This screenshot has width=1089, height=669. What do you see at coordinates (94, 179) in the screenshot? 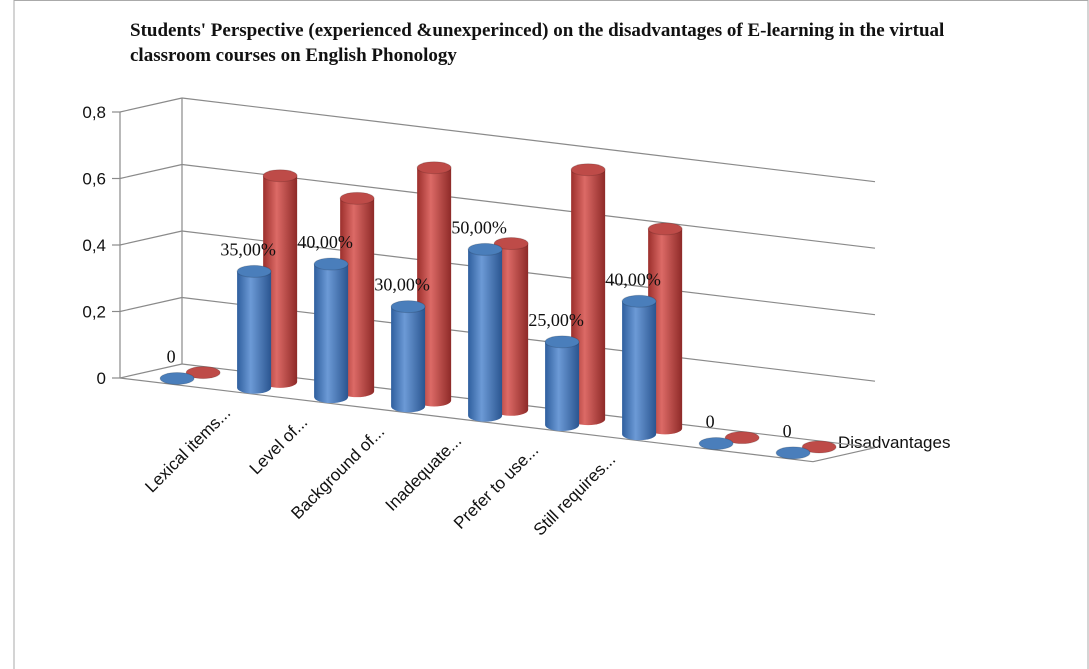
I see `y-tick-label: 0,6` at bounding box center [94, 179].